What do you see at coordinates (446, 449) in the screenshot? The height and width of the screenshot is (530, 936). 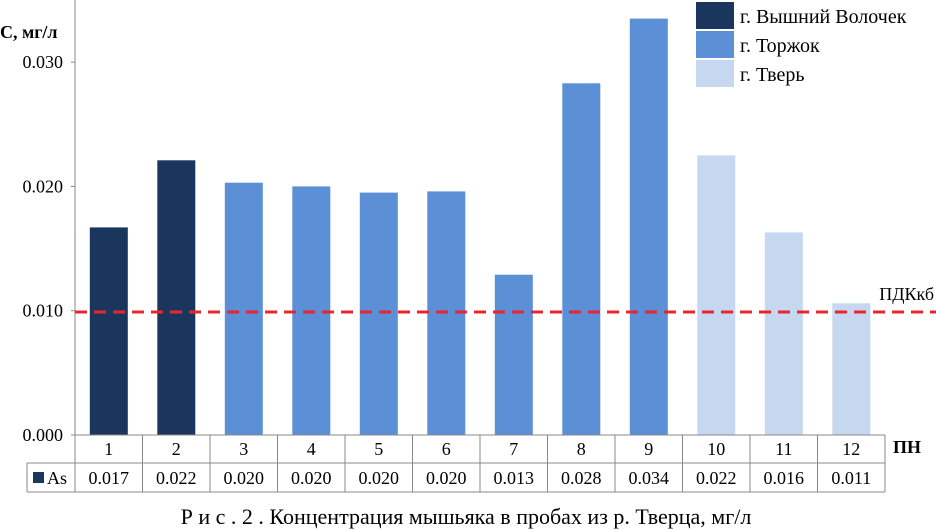 I see `x-category-label: 6` at bounding box center [446, 449].